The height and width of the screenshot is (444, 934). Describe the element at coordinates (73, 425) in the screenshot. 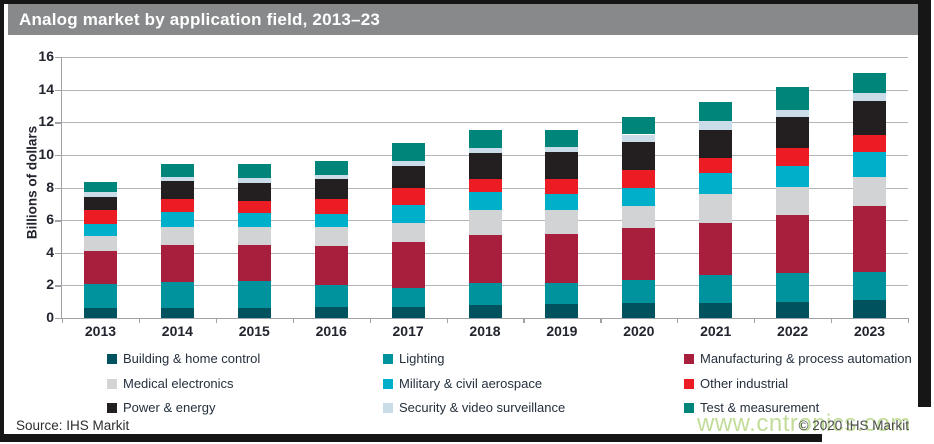

I see `source-note: Source: IHS Markit` at that location.